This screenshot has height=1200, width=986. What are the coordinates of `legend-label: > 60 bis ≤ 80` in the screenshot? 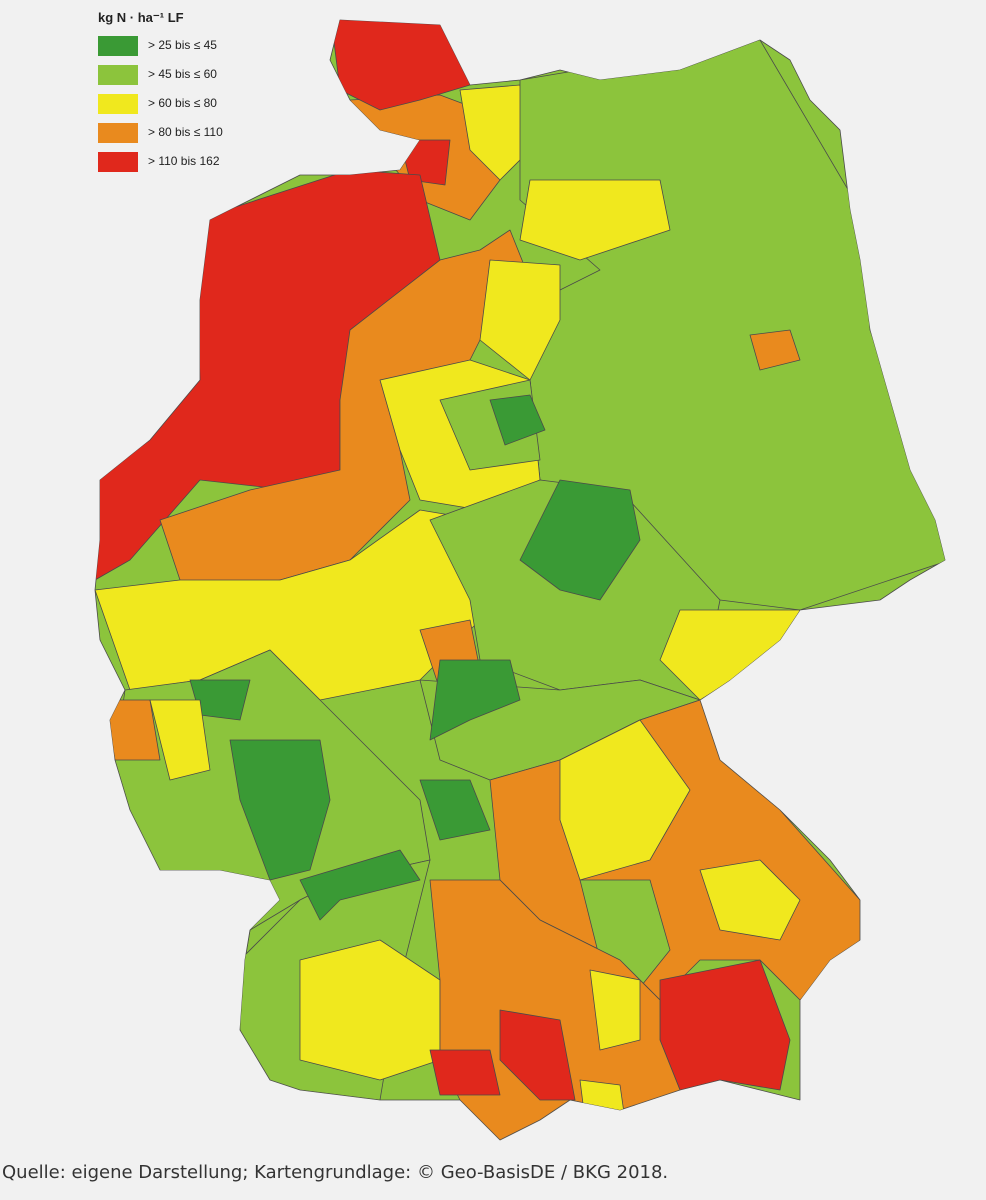 It's located at (182, 103).